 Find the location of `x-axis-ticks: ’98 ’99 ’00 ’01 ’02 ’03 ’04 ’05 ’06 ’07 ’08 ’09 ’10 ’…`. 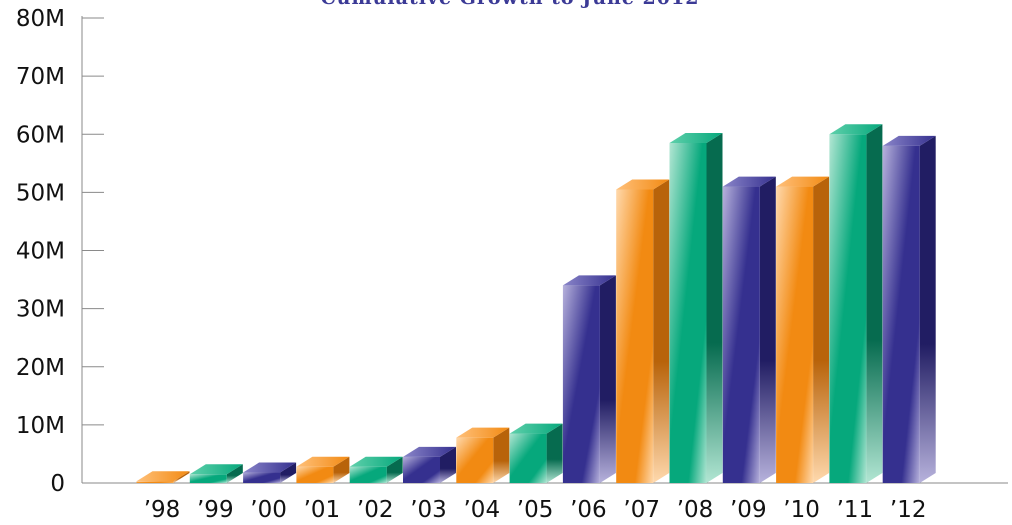

x-axis-ticks: ’98 ’99 ’00 ’01 ’02 ’03 ’04 ’05 ’06 ’07 ’08 ’09 ’10 ’… is located at coordinates (535, 510).